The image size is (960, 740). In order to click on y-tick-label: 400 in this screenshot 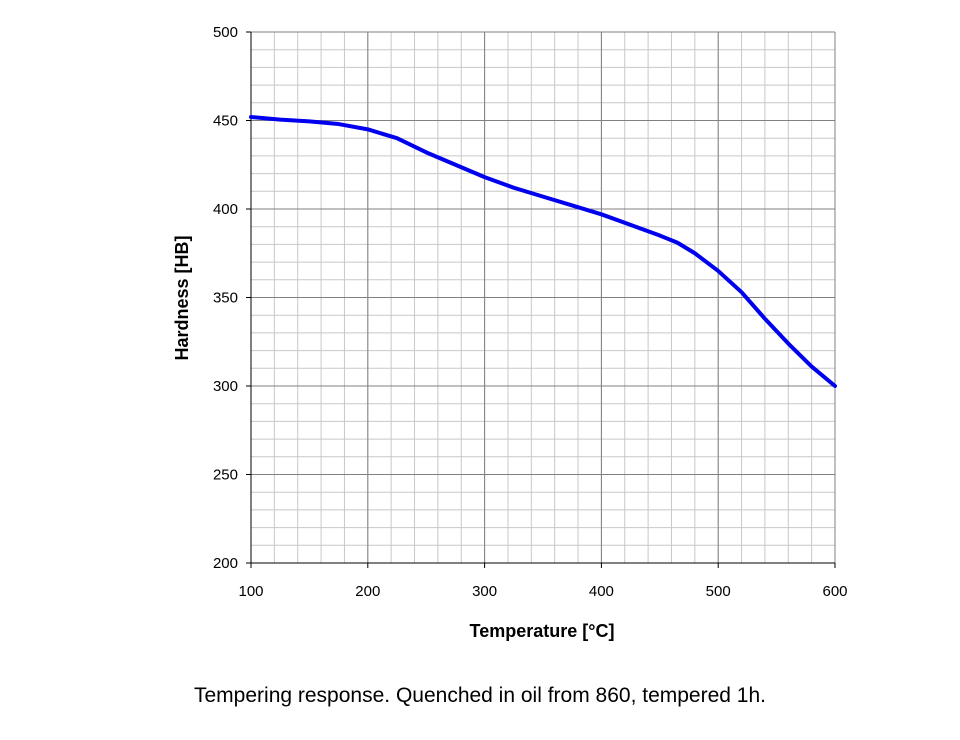, I will do `click(225, 209)`.